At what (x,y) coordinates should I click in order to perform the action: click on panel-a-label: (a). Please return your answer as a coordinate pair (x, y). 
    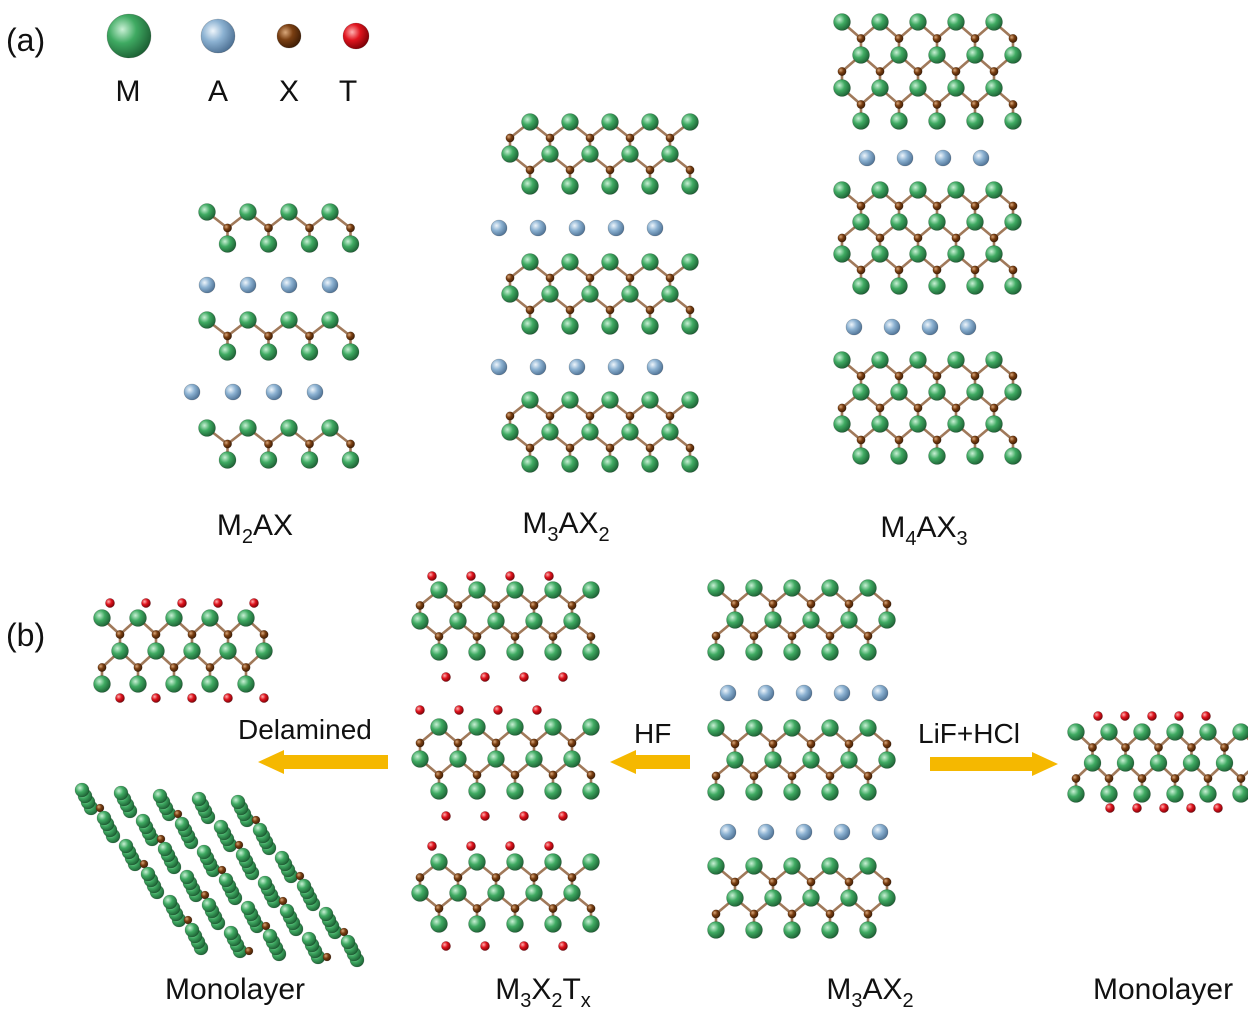
    Looking at the image, I should click on (25, 40).